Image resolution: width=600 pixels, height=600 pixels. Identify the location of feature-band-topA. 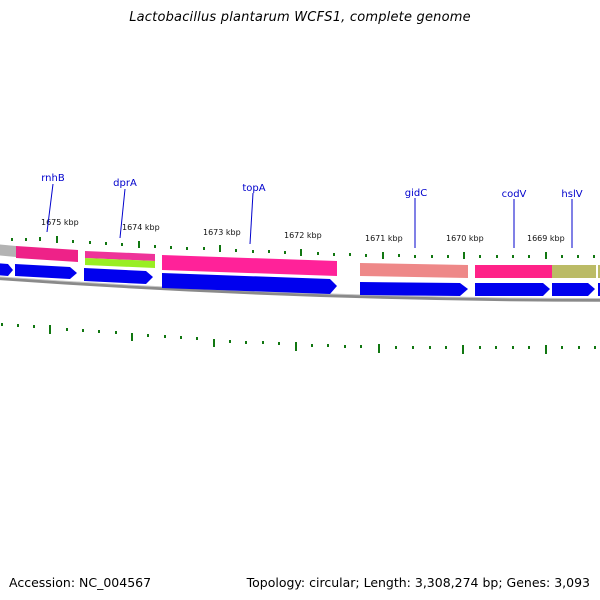
(249, 265).